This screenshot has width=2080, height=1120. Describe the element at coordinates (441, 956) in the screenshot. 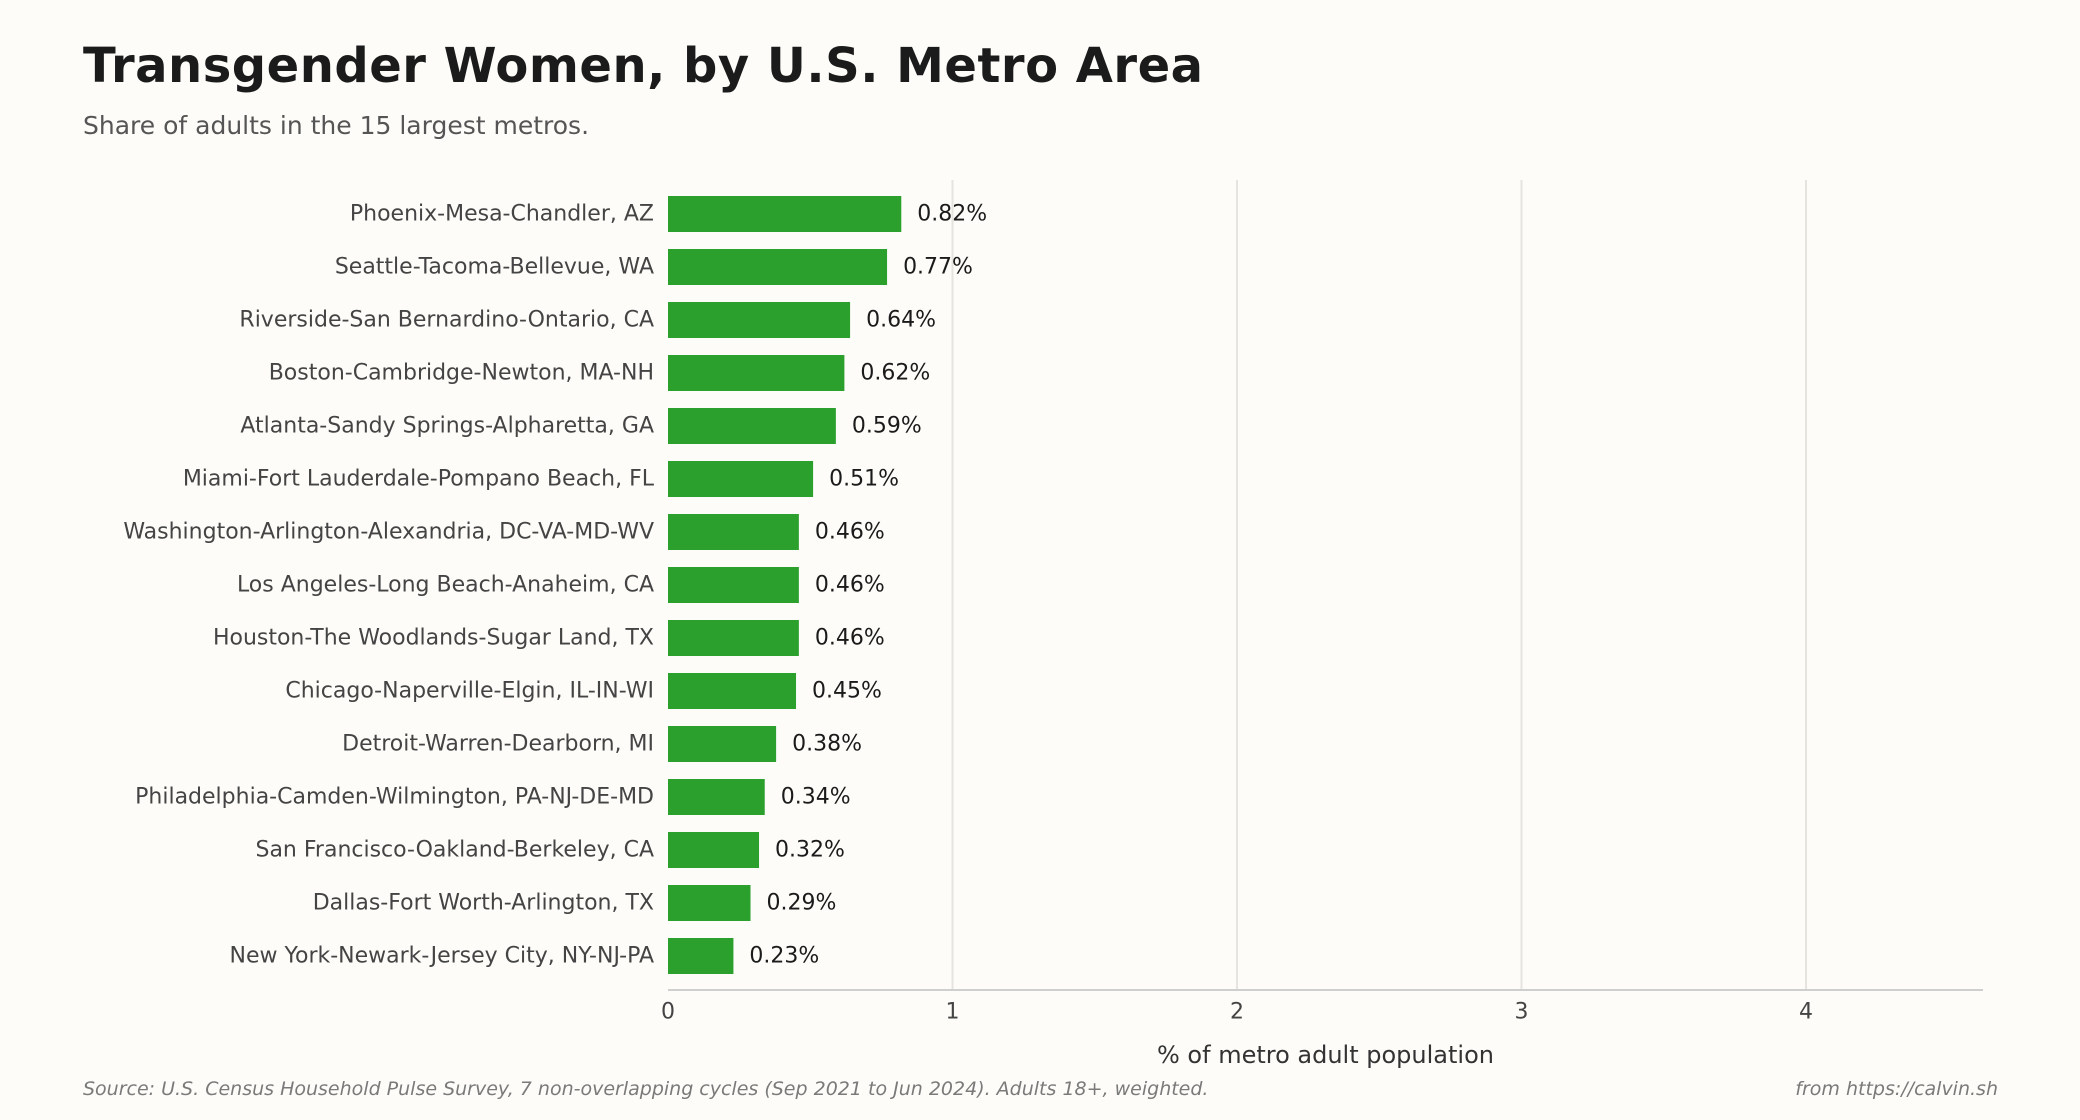

I see `category-label: New York-Newark-Jersey City, NY-NJ-PA` at that location.